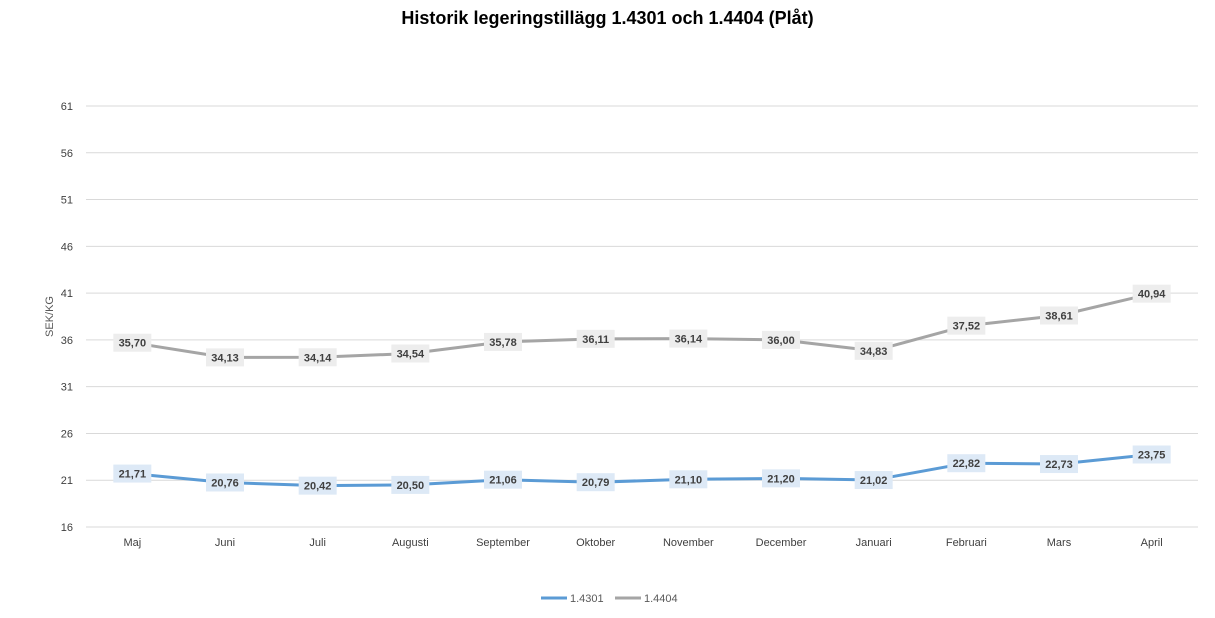 This screenshot has width=1215, height=618. I want to click on data-label-text: 34,14, so click(318, 358).